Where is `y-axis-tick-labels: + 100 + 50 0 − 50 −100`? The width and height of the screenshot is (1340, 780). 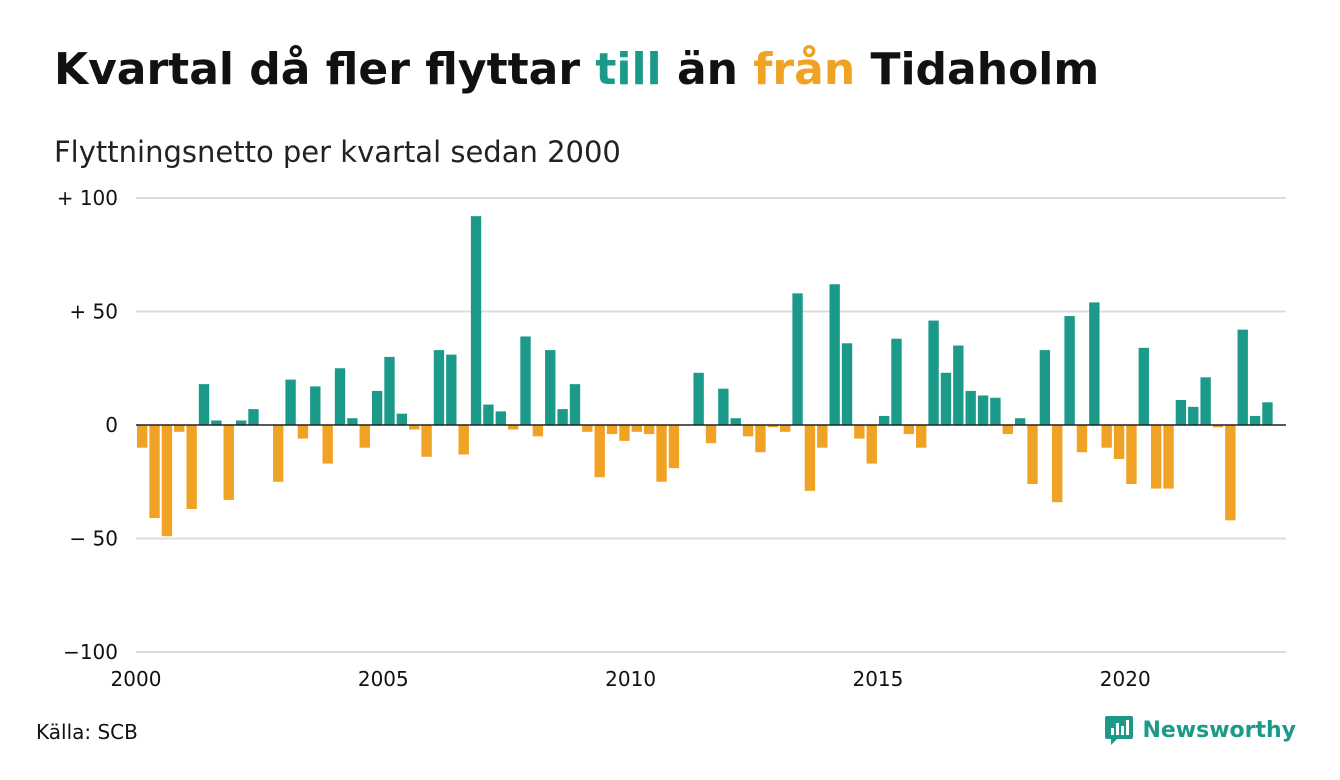
y-axis-tick-labels: + 100 + 50 0 − 50 −100 is located at coordinates (87, 425).